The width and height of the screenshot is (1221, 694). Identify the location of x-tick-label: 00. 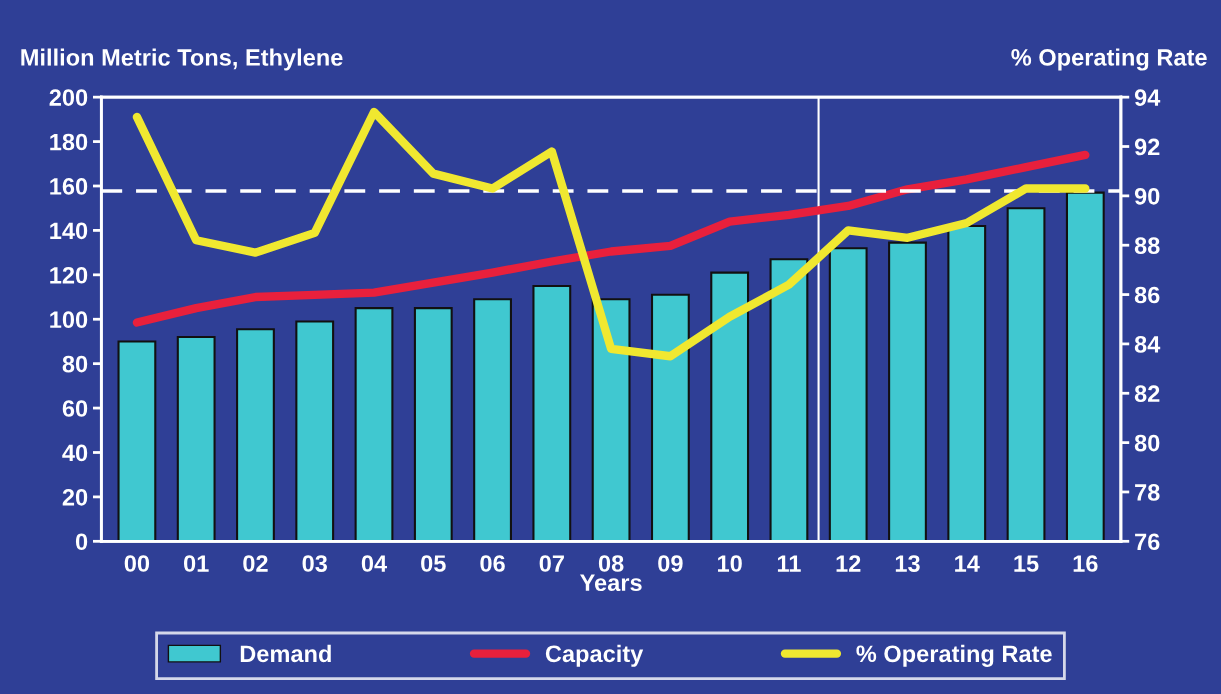
(137, 563).